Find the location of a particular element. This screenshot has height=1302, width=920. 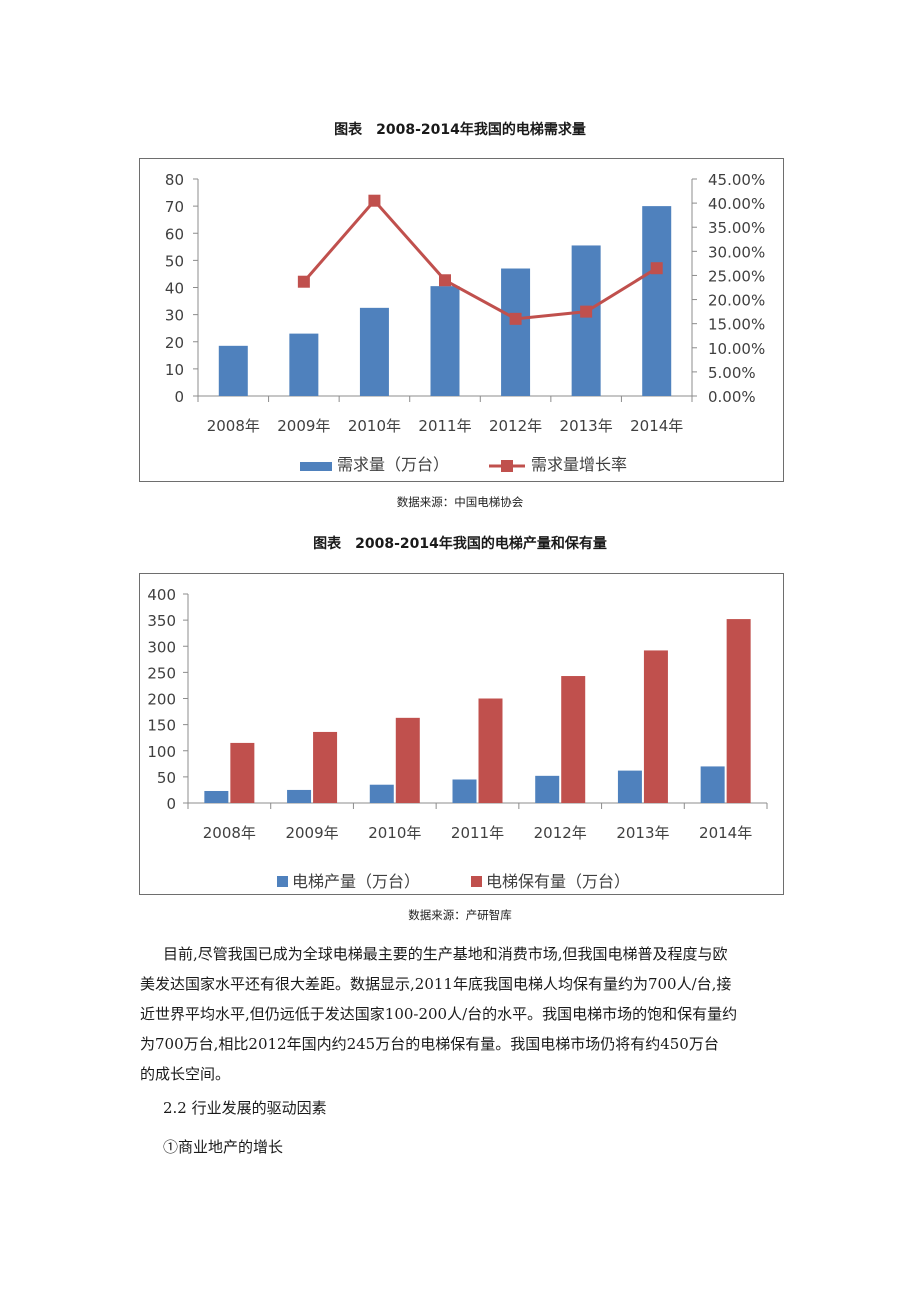

y-left-tick-label: 30 is located at coordinates (174, 316).